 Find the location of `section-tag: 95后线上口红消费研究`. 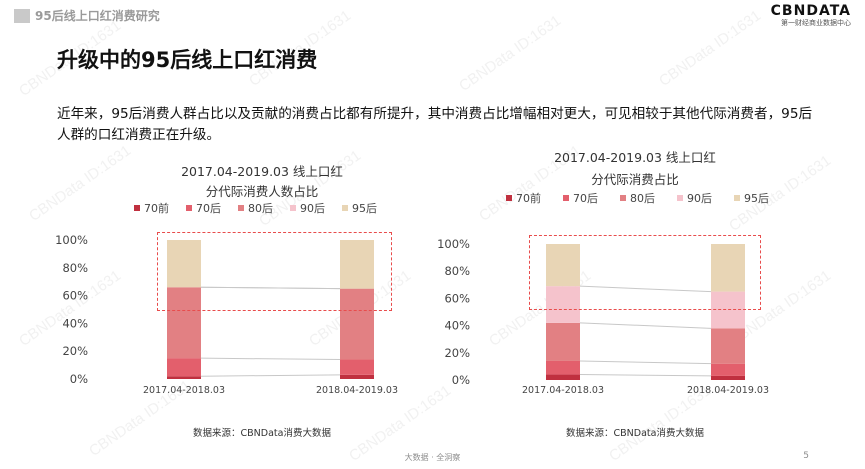

section-tag: 95后线上口红消费研究 is located at coordinates (87, 15).